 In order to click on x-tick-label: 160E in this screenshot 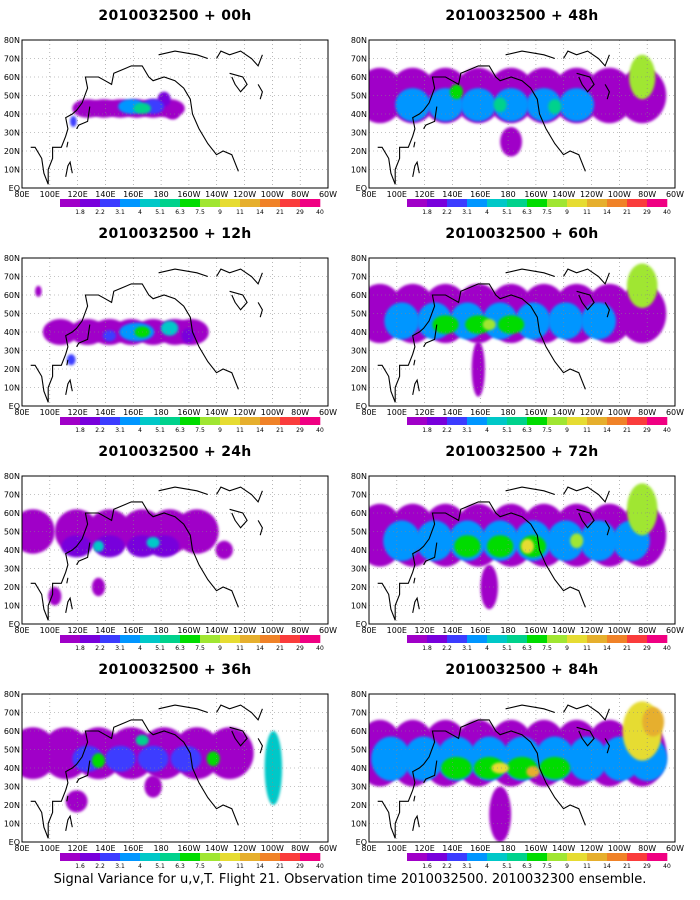, I will do `click(480, 194)`.